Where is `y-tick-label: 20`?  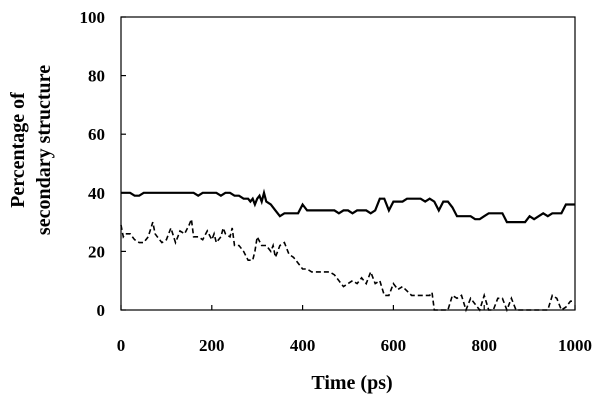
y-tick-label: 20 is located at coordinates (96, 251).